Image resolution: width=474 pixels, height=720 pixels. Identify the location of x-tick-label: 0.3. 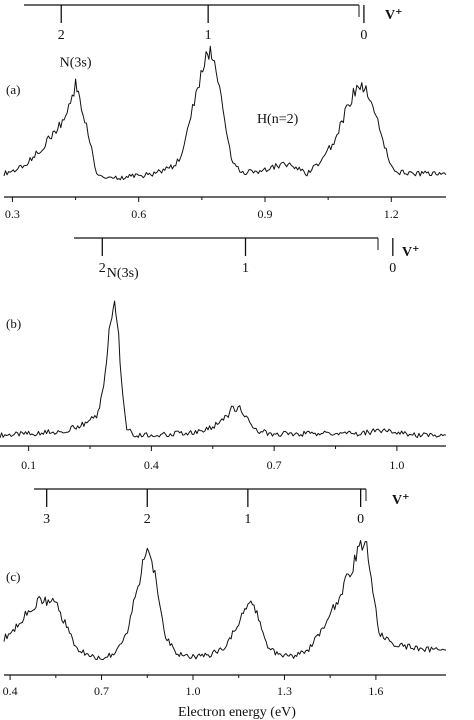
(12, 214).